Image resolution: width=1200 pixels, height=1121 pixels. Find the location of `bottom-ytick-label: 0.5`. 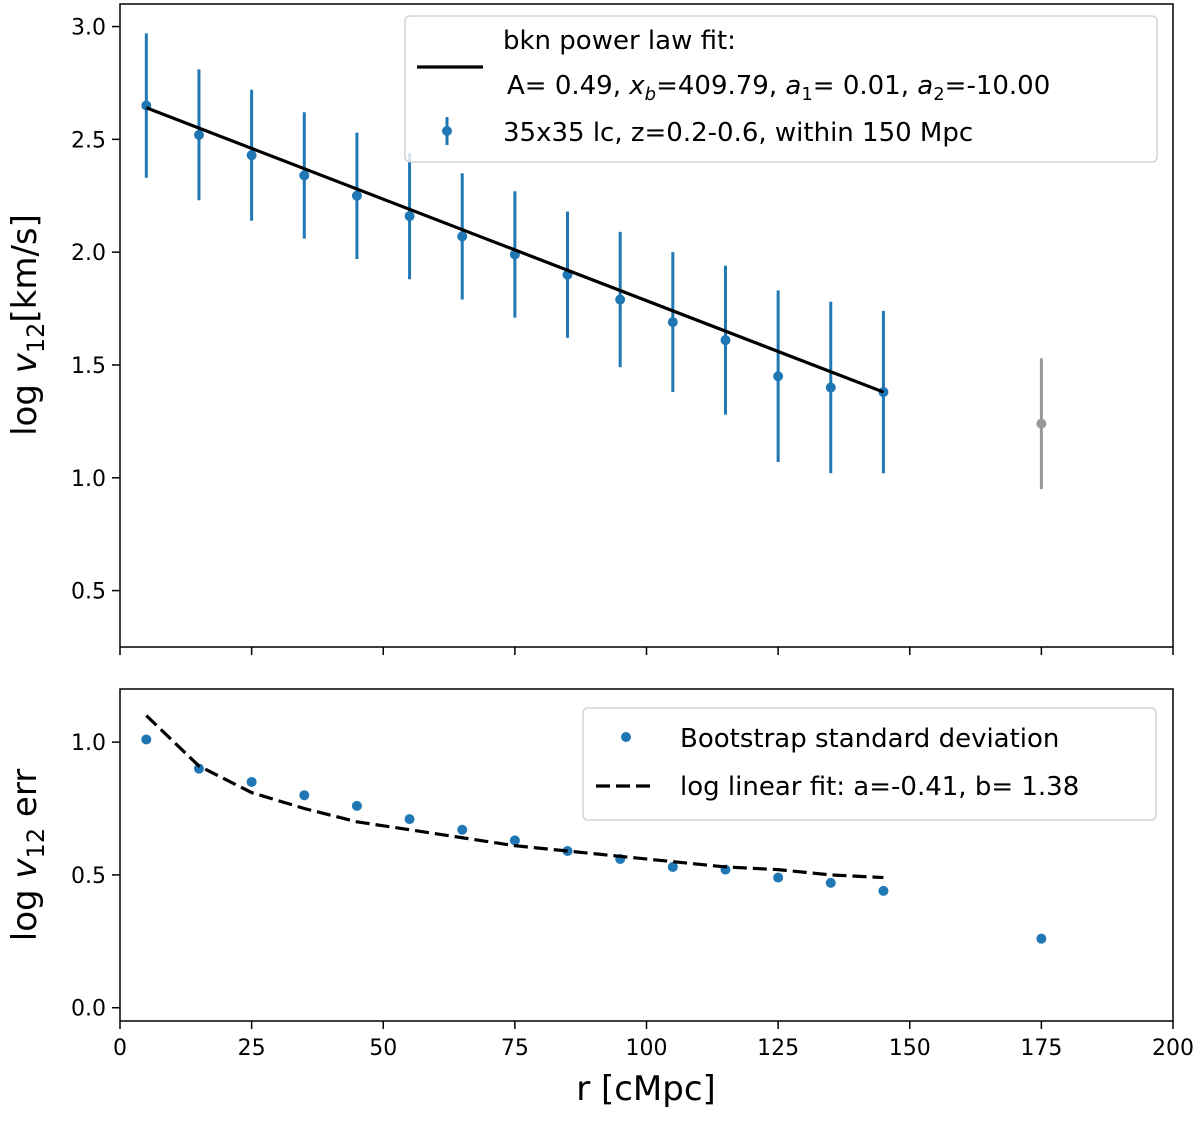

bottom-ytick-label: 0.5 is located at coordinates (88, 876).